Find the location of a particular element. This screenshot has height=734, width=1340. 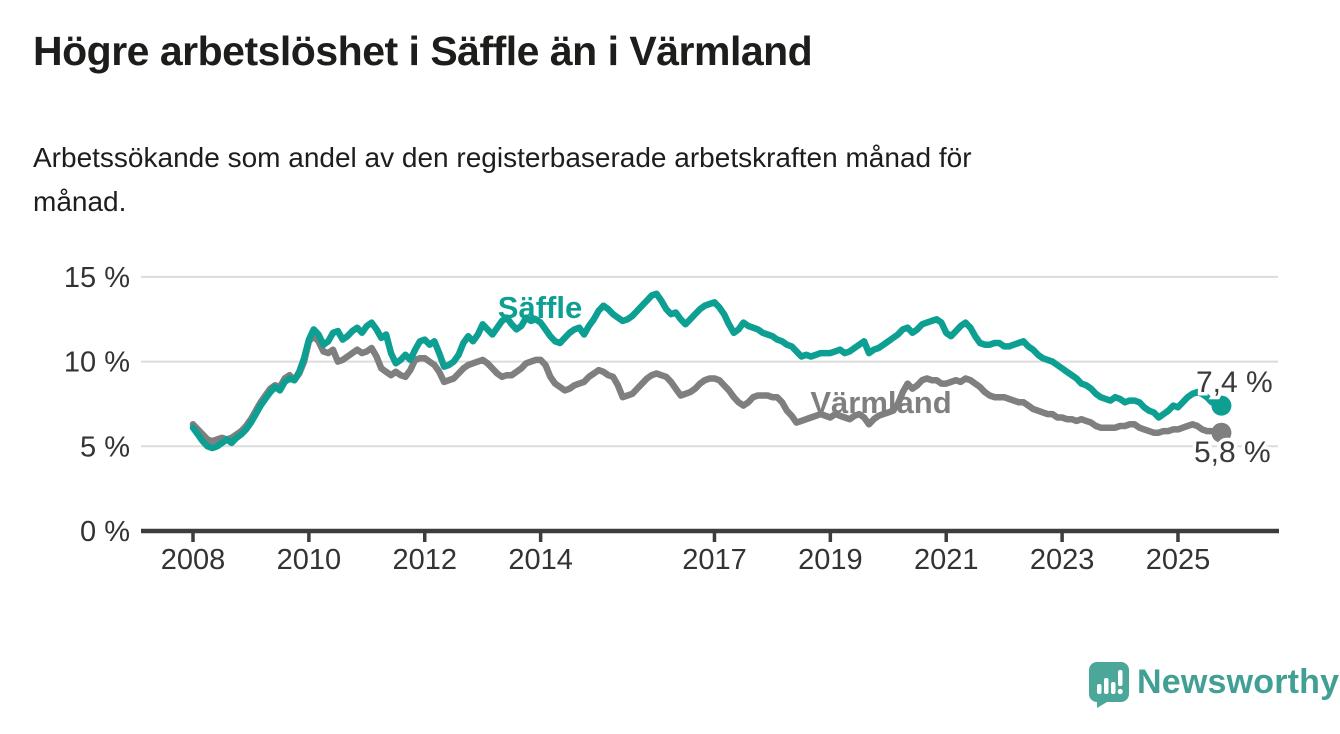

x-axis-label-2008: 2008 is located at coordinates (193, 560).